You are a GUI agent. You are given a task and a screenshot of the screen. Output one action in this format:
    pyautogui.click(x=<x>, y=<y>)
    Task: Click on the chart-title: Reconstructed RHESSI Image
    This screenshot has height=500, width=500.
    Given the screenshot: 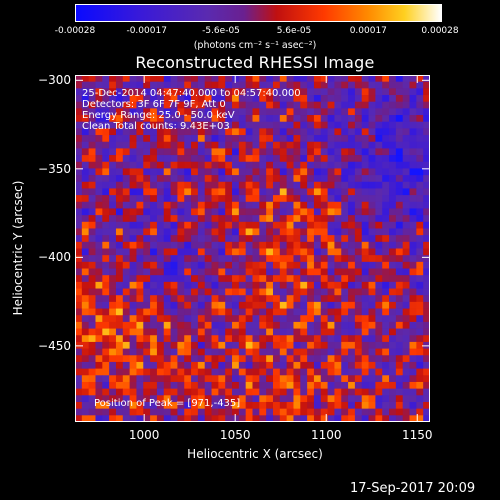 What is the action you would take?
    pyautogui.click(x=255, y=62)
    